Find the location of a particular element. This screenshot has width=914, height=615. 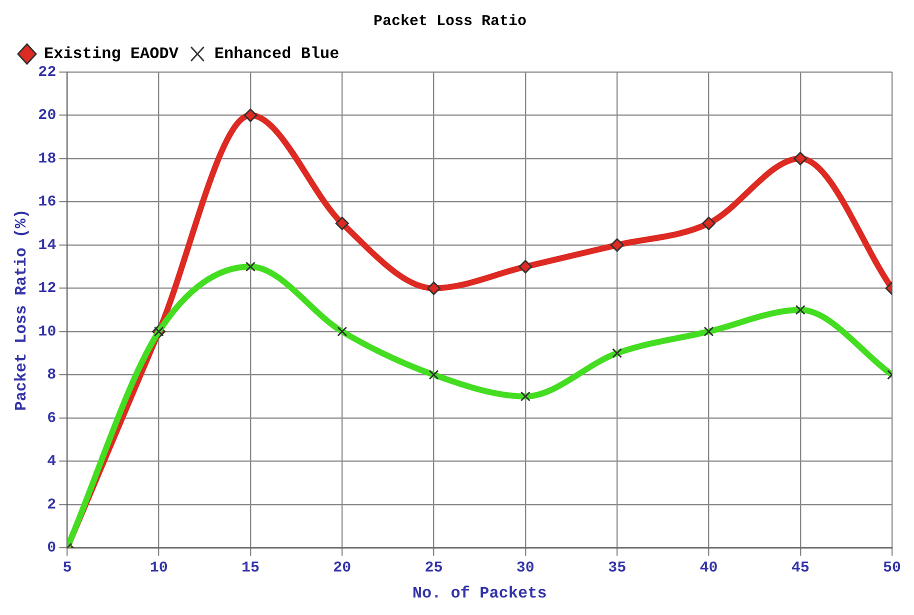

chart-title: Packet Loss Ratio is located at coordinates (450, 21).